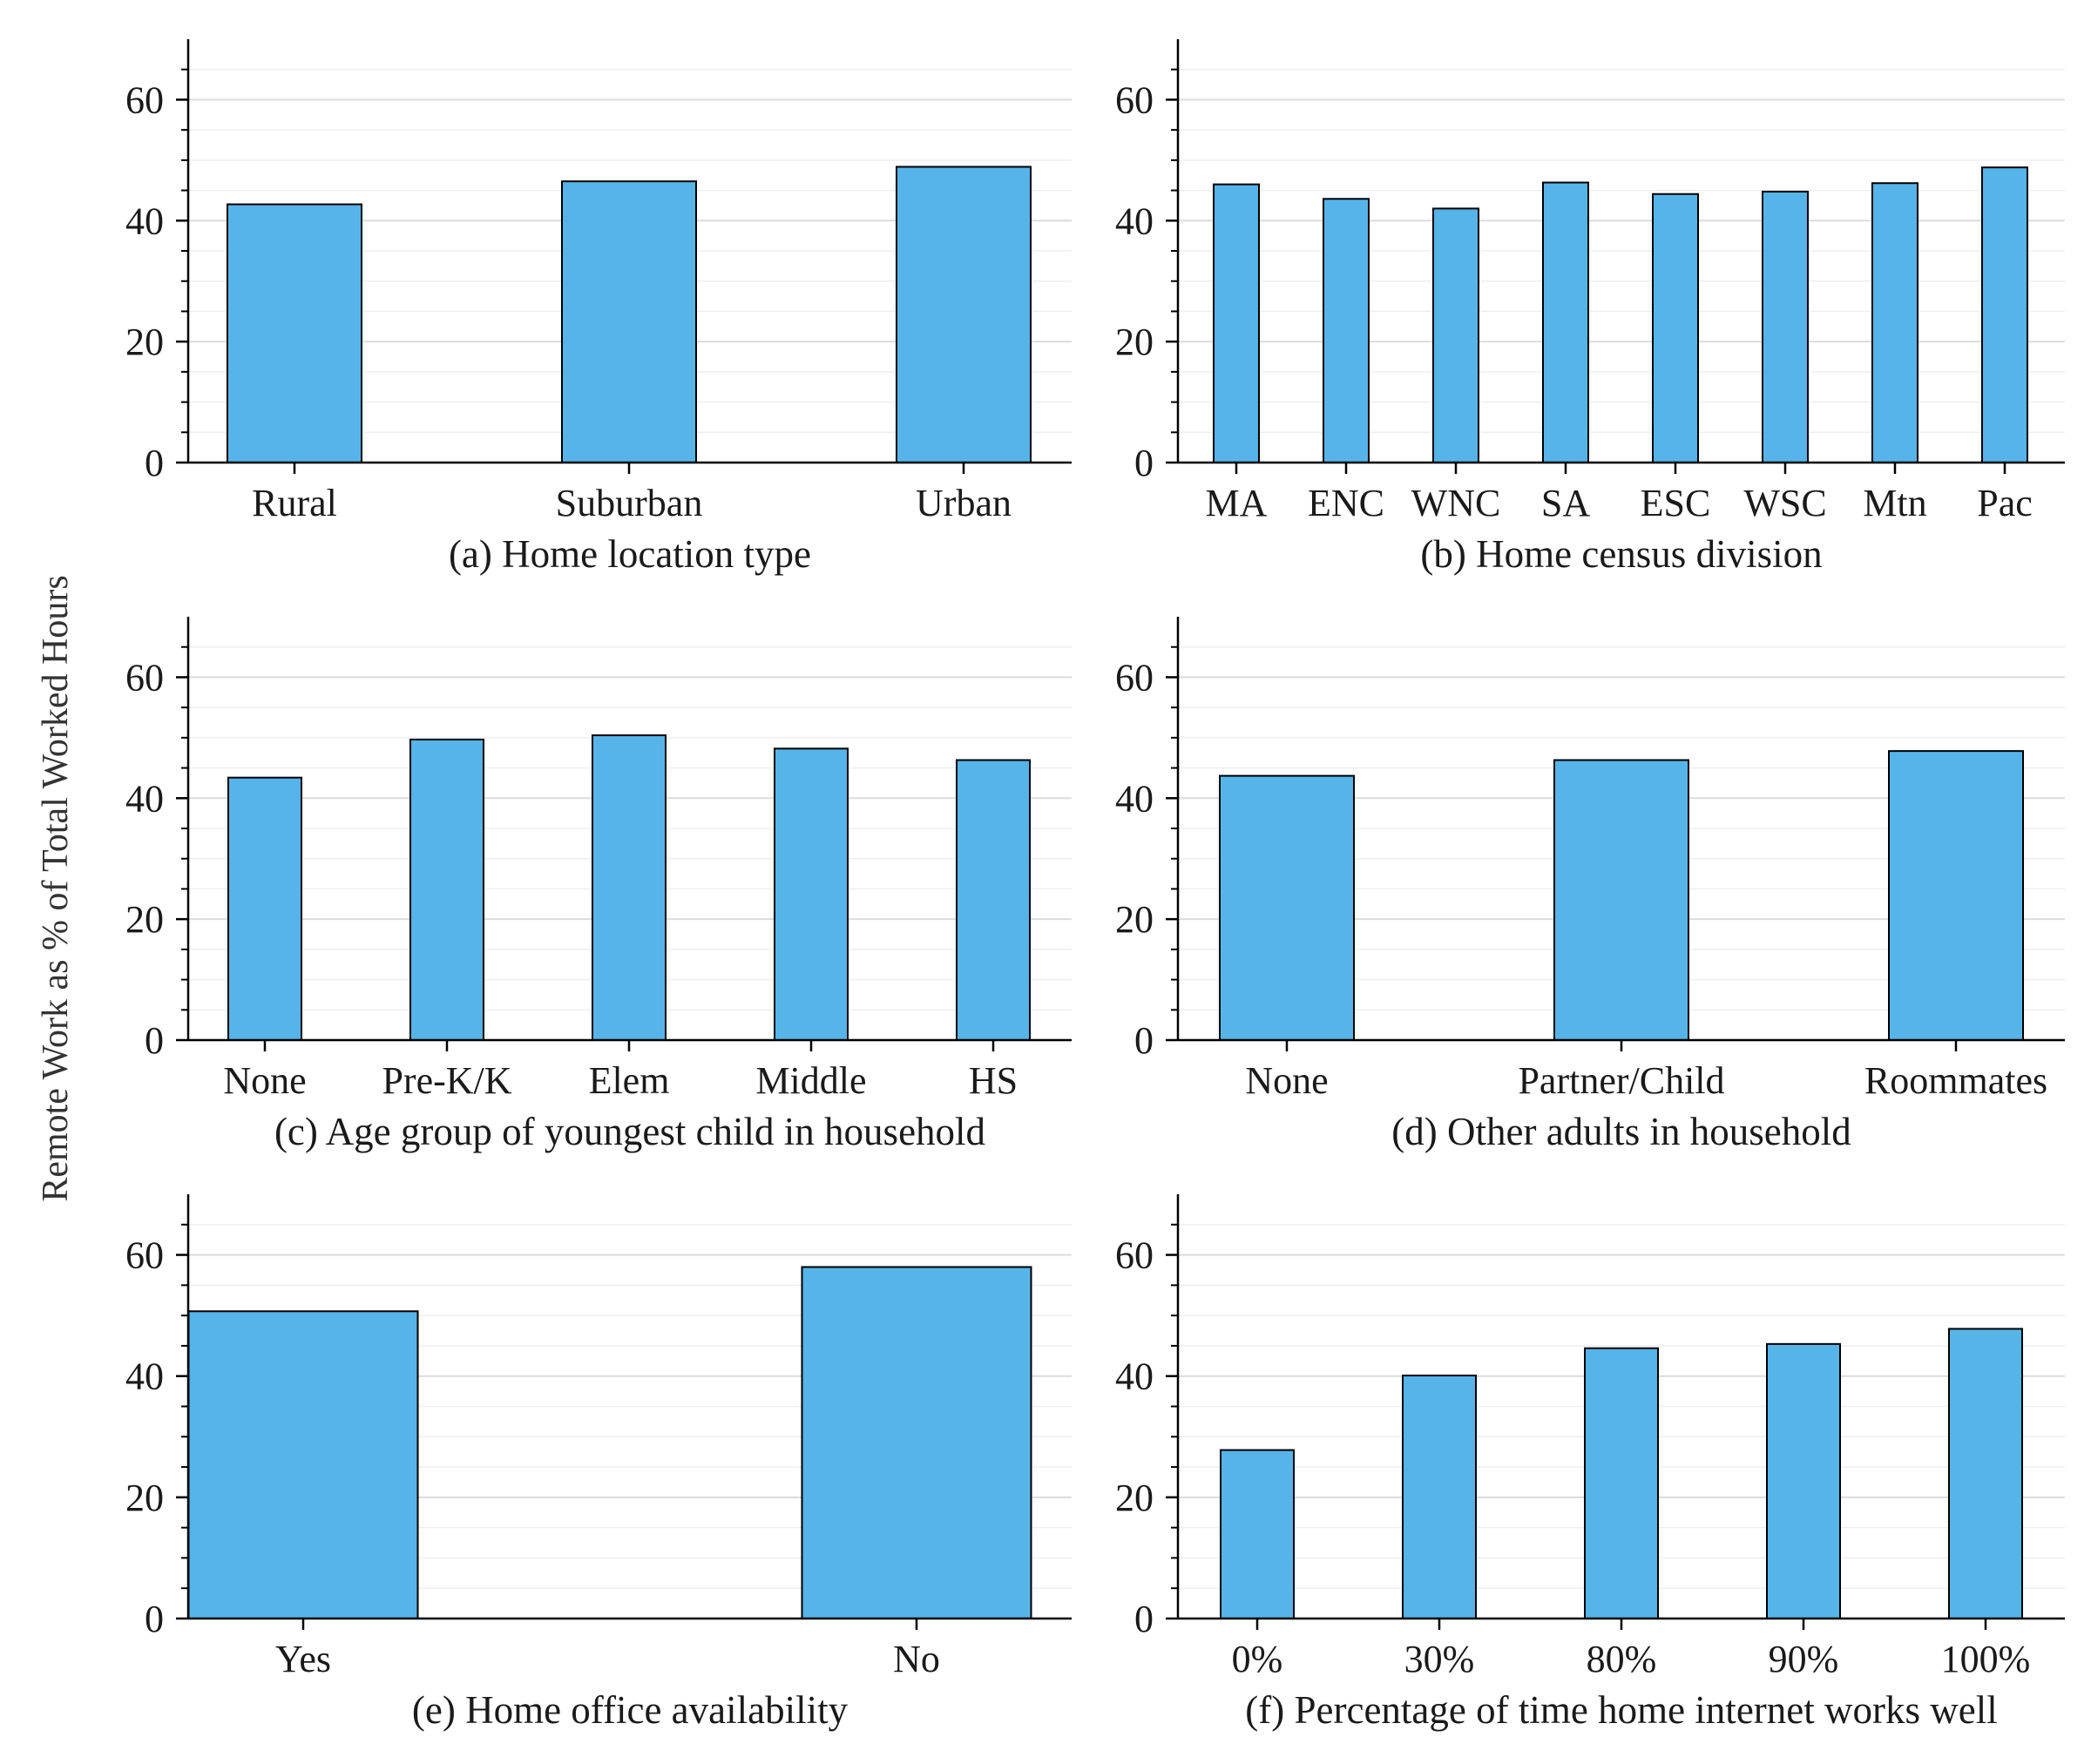 Image resolution: width=2091 pixels, height=1764 pixels. What do you see at coordinates (630, 1710) in the screenshot?
I see `panel-caption: (e) Home office availability` at bounding box center [630, 1710].